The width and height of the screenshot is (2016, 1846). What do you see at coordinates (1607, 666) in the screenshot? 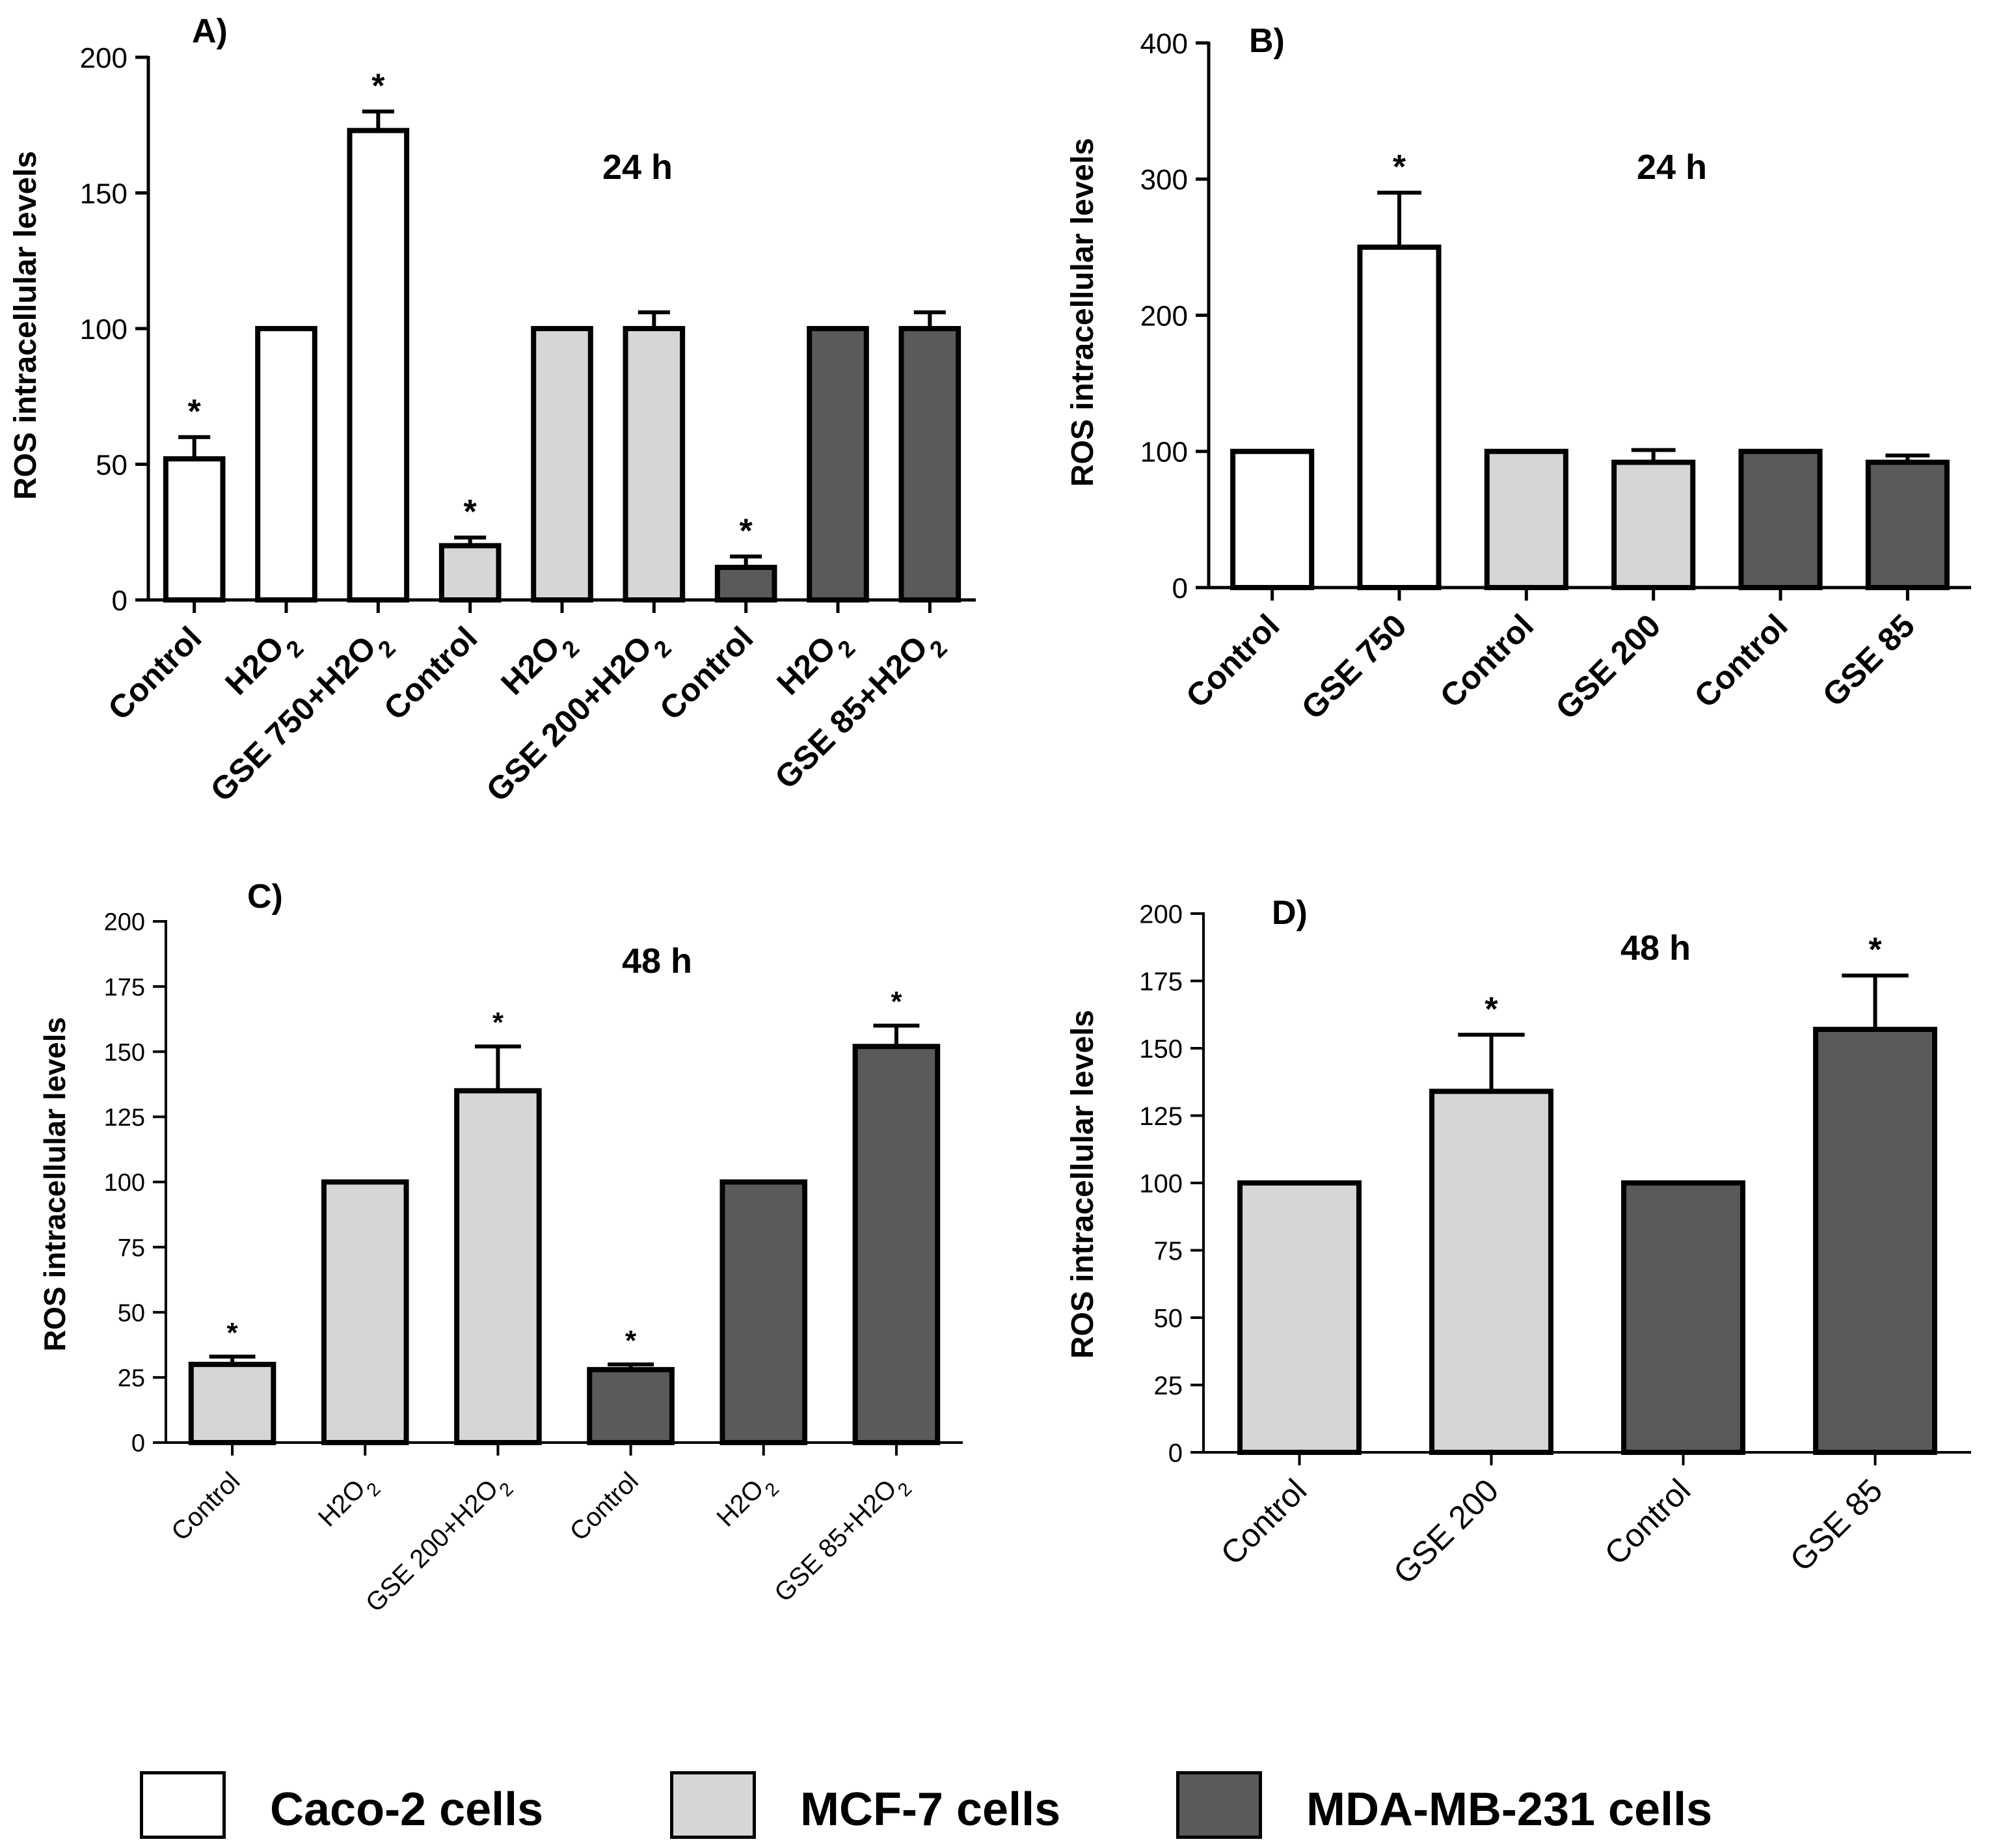
I see `x-tick-label: GSE 200` at bounding box center [1607, 666].